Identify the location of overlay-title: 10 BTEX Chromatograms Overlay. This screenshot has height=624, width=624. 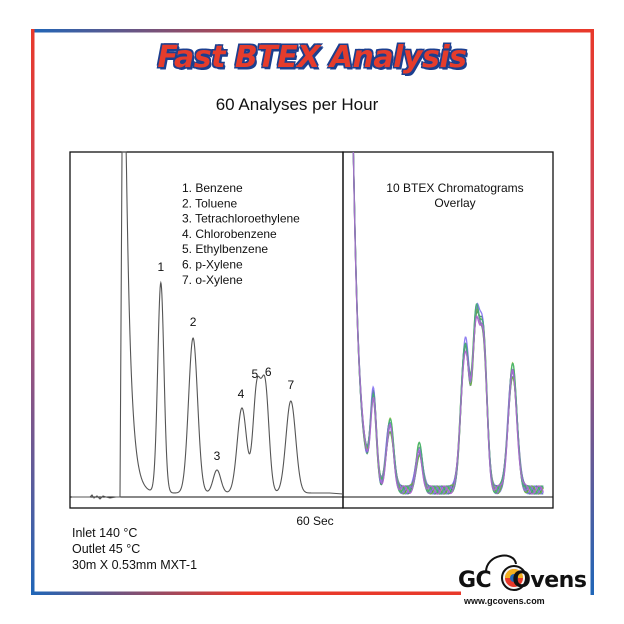
(454, 195).